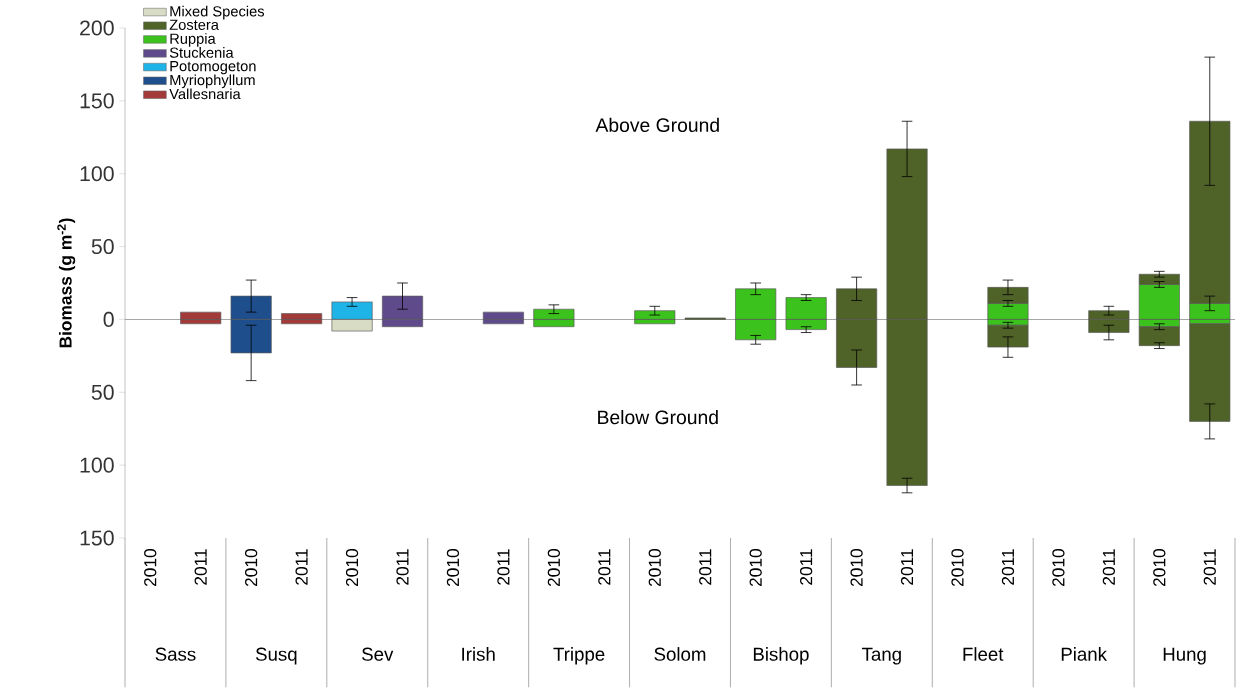 The image size is (1248, 688). What do you see at coordinates (983, 654) in the screenshot?
I see `text: Fleet` at bounding box center [983, 654].